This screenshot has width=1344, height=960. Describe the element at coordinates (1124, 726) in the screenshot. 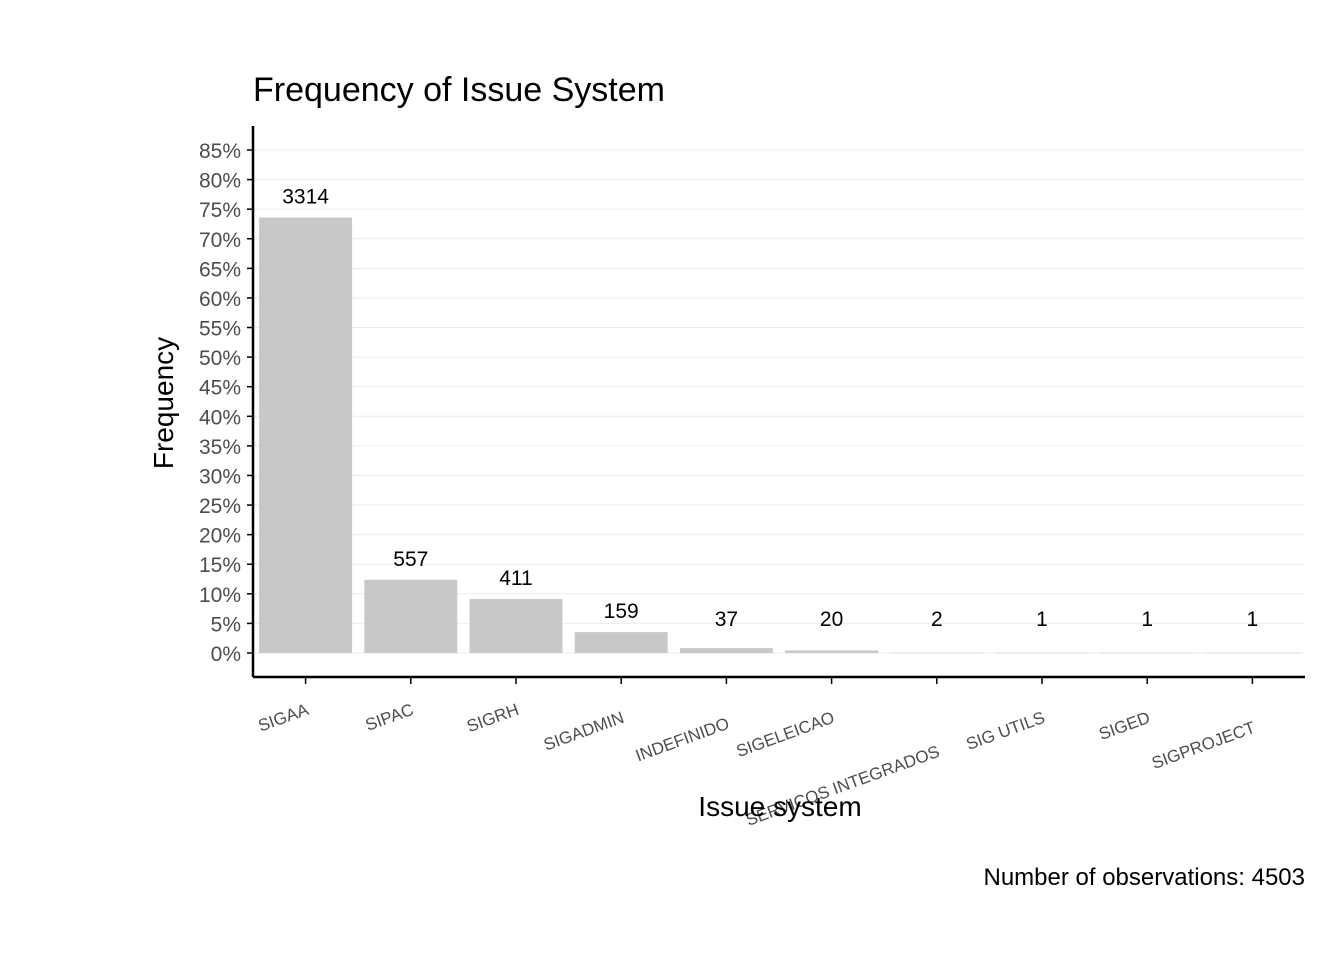

I see `x-tick-label: SIGED` at that location.